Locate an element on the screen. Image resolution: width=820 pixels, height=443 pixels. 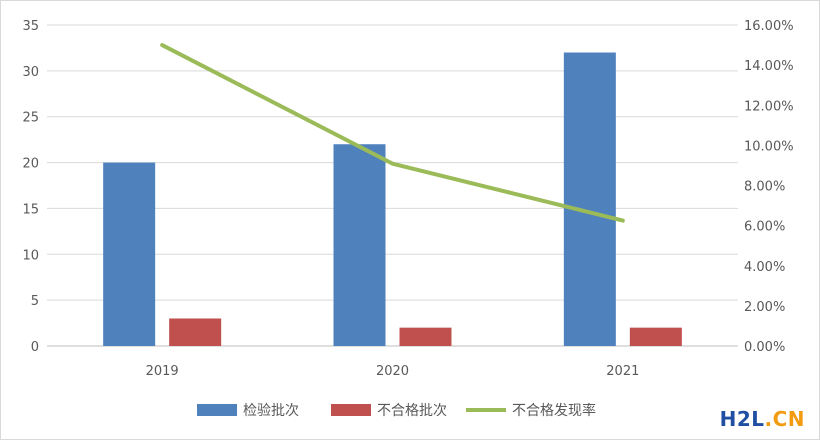
x-axis: 2019 2020 2021 is located at coordinates (393, 371).